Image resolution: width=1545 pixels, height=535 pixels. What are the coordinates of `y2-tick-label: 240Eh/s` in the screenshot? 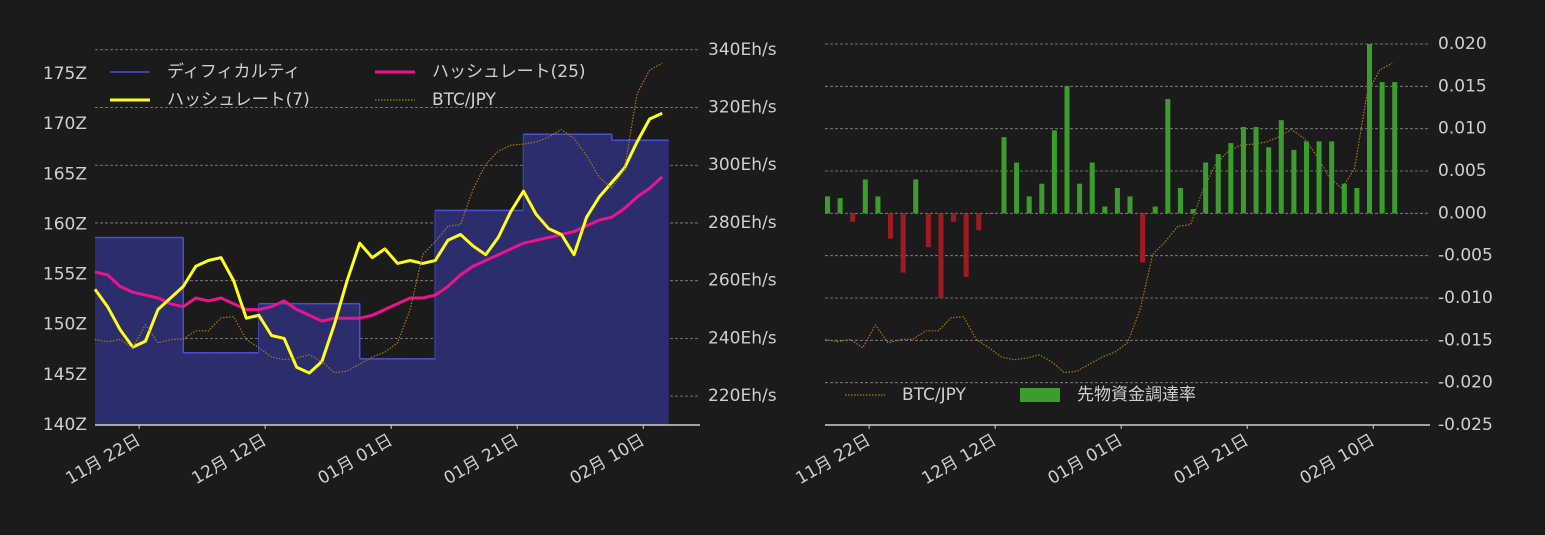 It's located at (742, 338).